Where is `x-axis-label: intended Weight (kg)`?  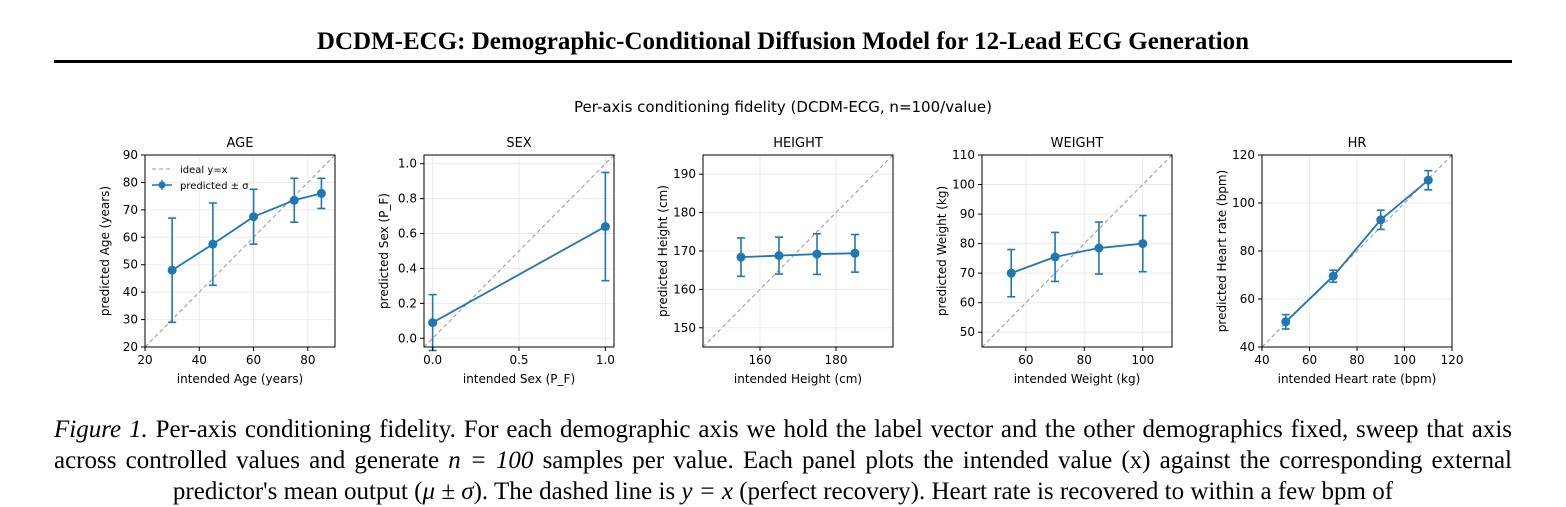
x-axis-label: intended Weight (kg) is located at coordinates (1077, 379).